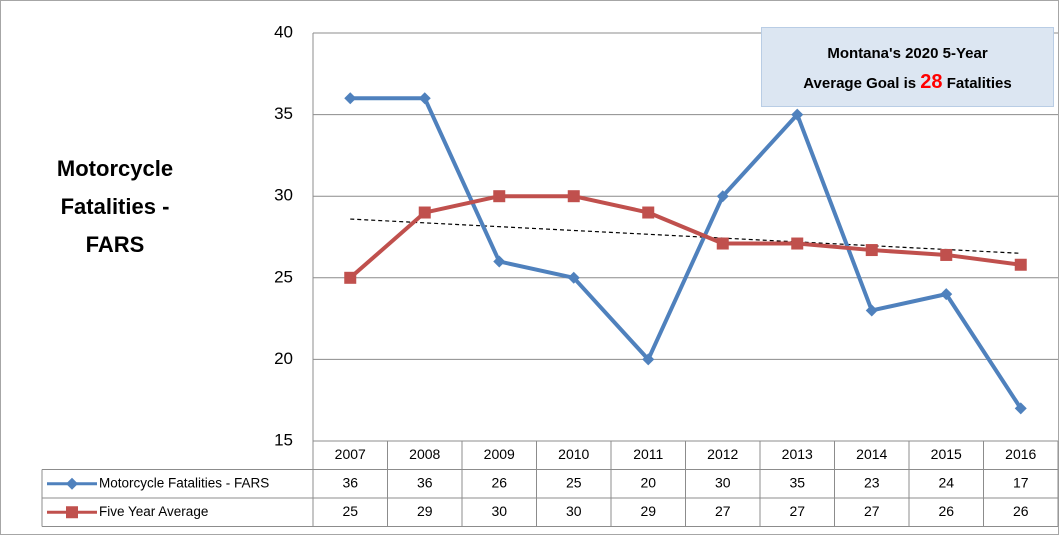 This screenshot has width=1060, height=535. Describe the element at coordinates (115, 206) in the screenshot. I see `chart-title: Motorcycle Fatalities - FARS` at that location.